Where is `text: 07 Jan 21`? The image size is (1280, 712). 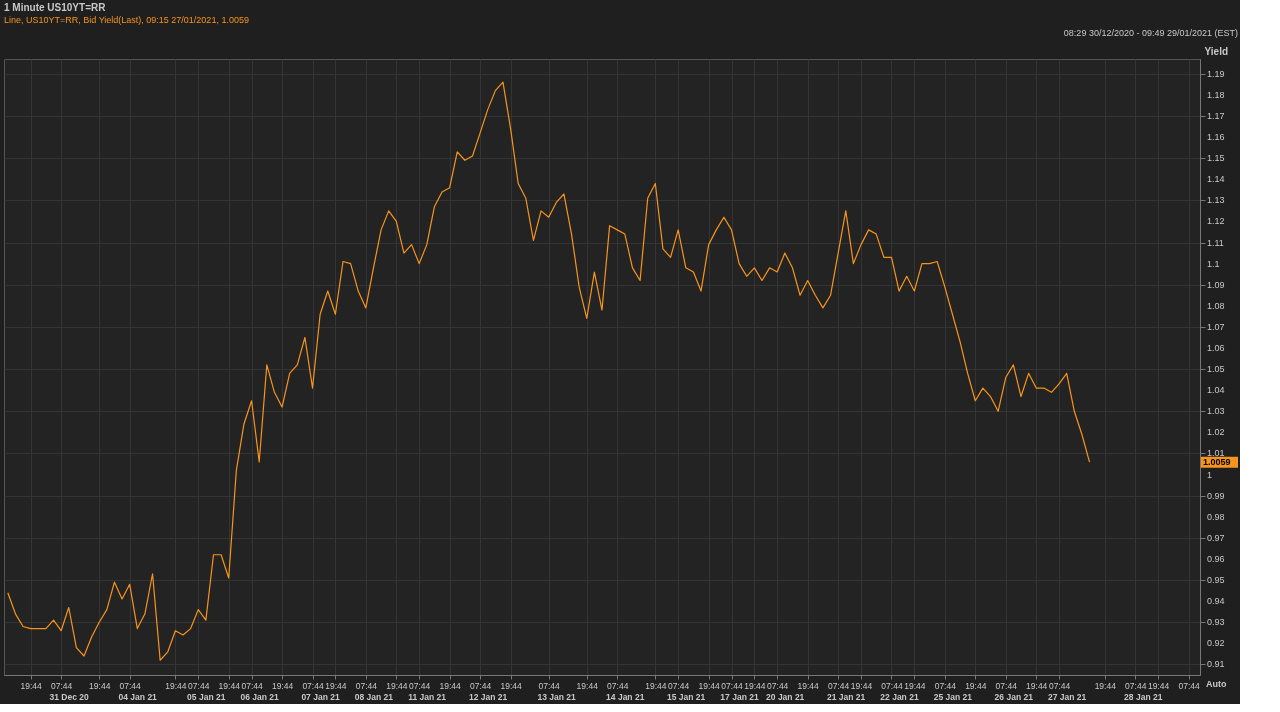 text: 07 Jan 21 is located at coordinates (320, 697).